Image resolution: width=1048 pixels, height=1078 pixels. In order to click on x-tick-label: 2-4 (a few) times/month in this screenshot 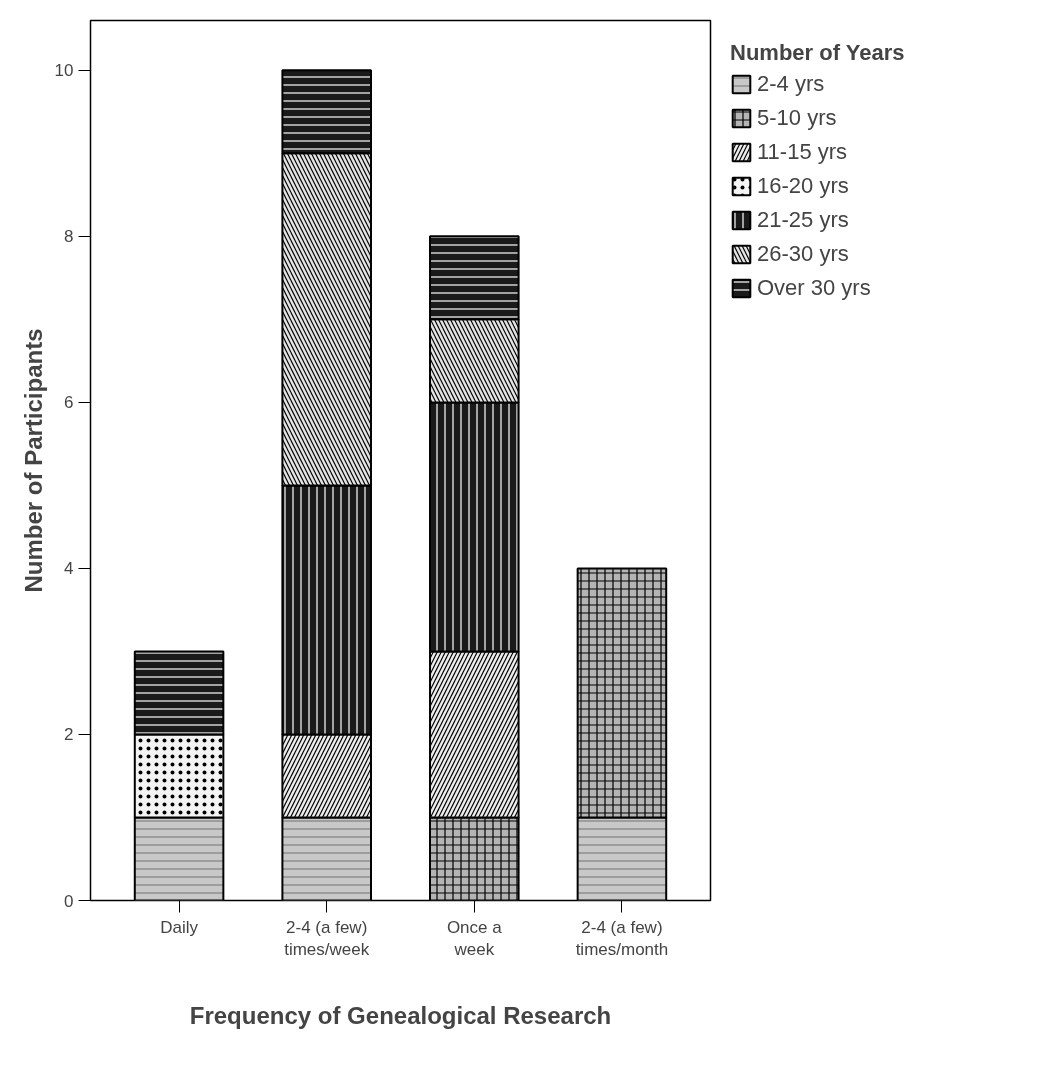, I will do `click(622, 938)`.